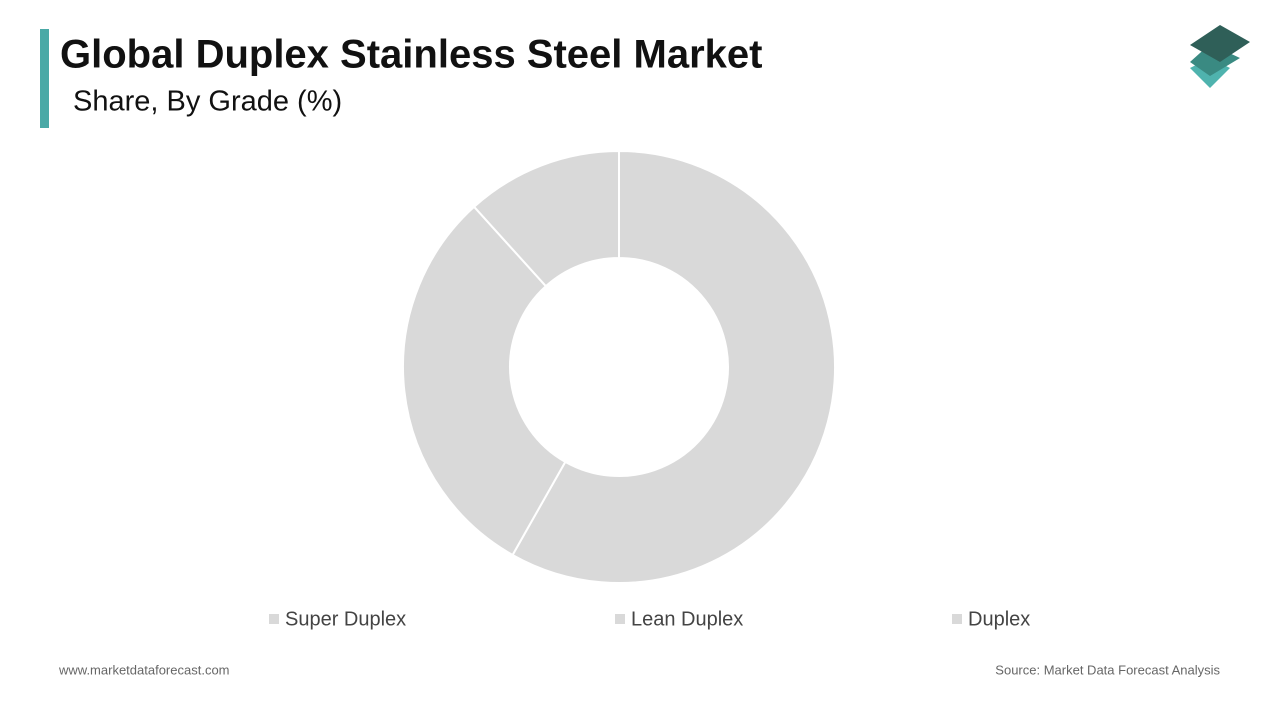 Image resolution: width=1280 pixels, height=720 pixels. Describe the element at coordinates (44, 78) in the screenshot. I see `title-accent` at that location.